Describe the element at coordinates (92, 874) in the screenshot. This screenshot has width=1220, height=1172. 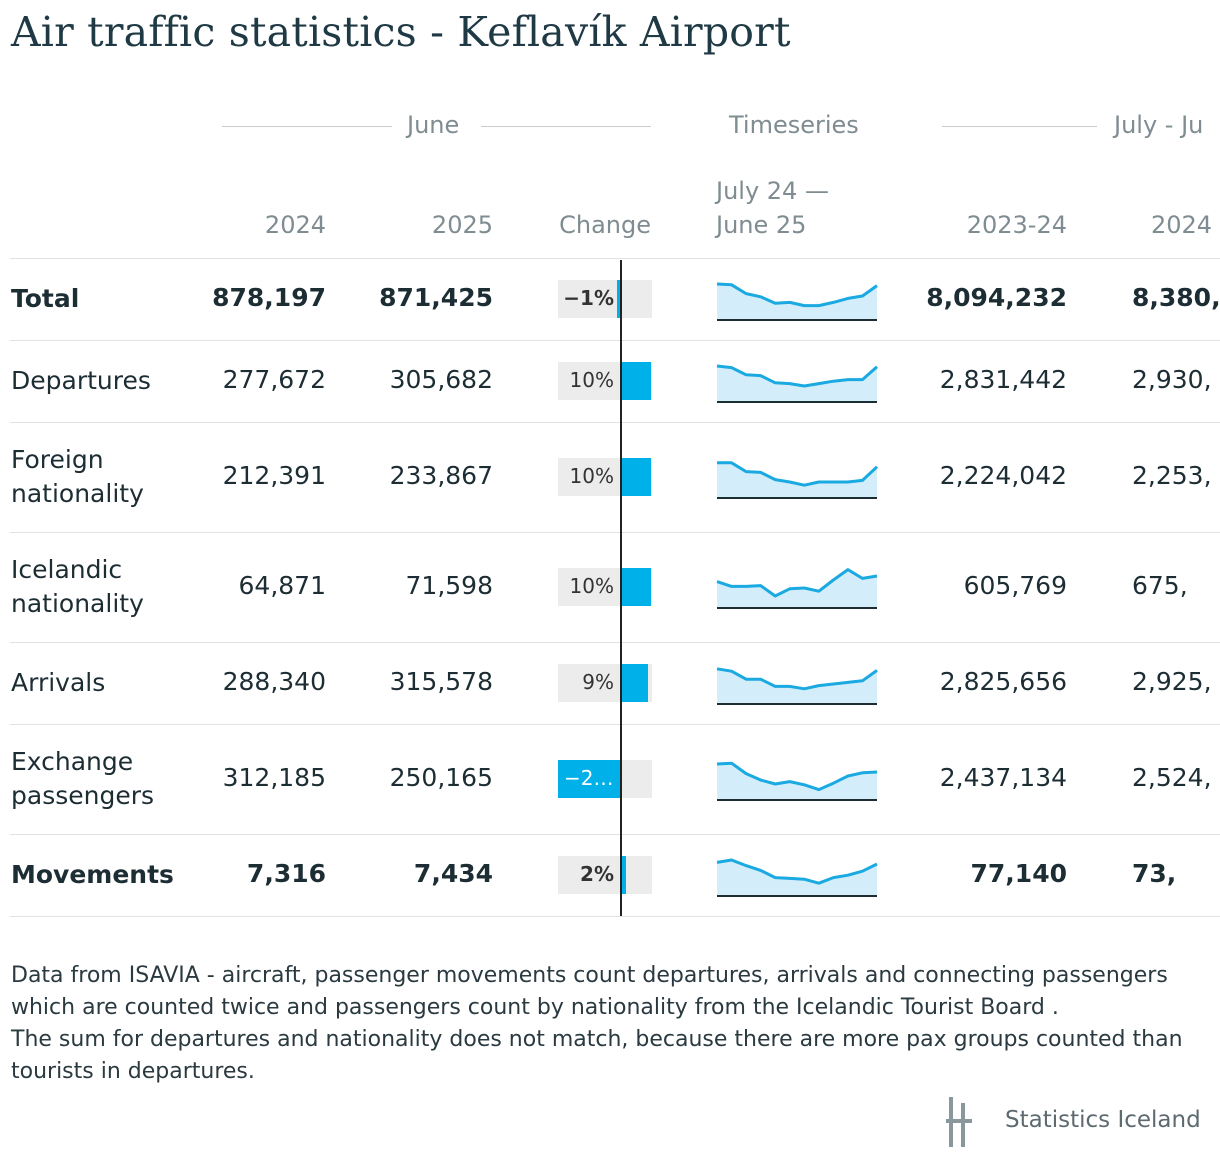
I see `row-label: Movements` at that location.